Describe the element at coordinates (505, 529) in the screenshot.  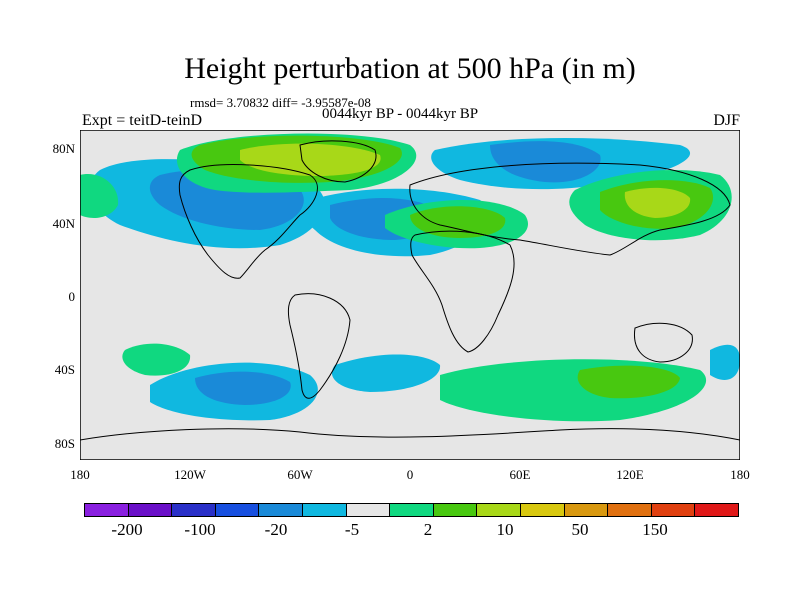
I see `colorbar-label: 10` at that location.